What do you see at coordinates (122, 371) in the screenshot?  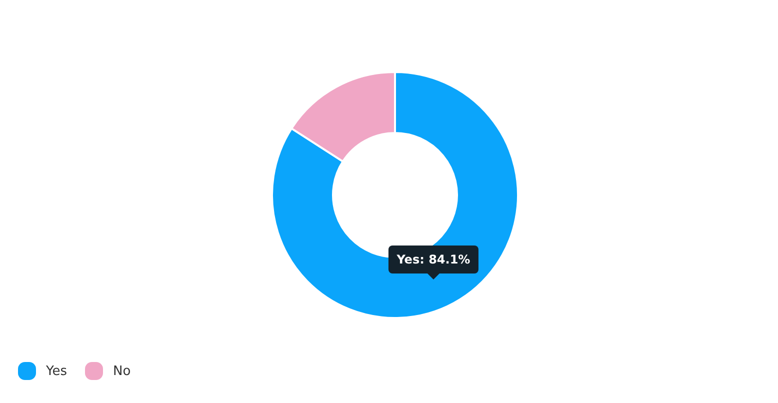 I see `legend-label: No` at bounding box center [122, 371].